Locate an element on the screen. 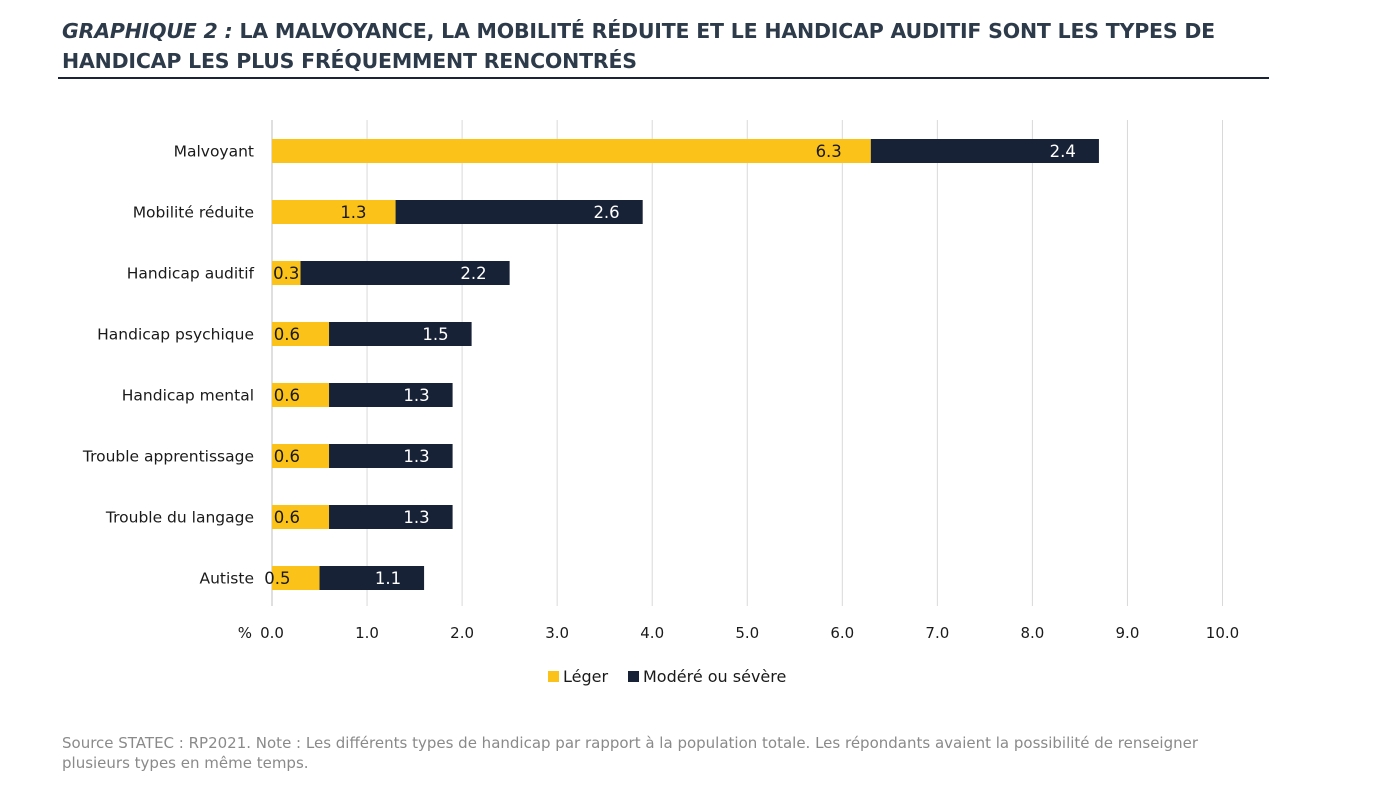 The image size is (1379, 788). x-tick-label: 7.0 is located at coordinates (937, 633).